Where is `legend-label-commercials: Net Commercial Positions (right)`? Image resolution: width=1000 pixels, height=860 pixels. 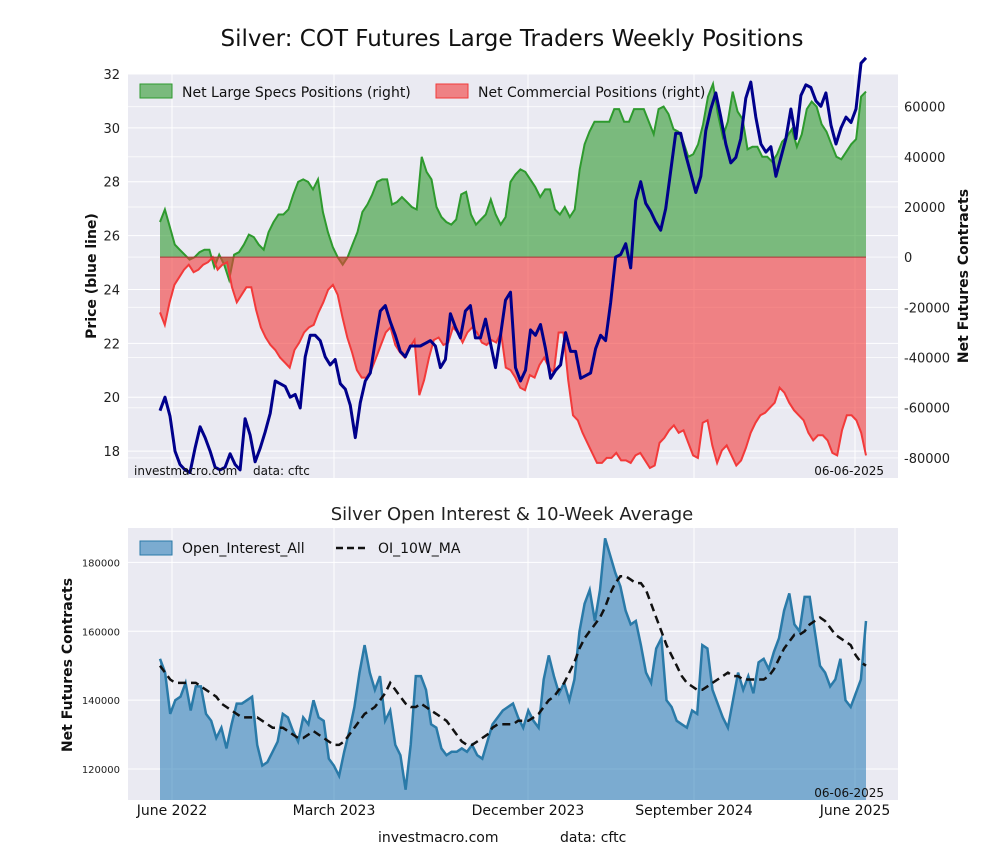
legend-label-commercials: Net Commercial Positions (right) is located at coordinates (591, 93).